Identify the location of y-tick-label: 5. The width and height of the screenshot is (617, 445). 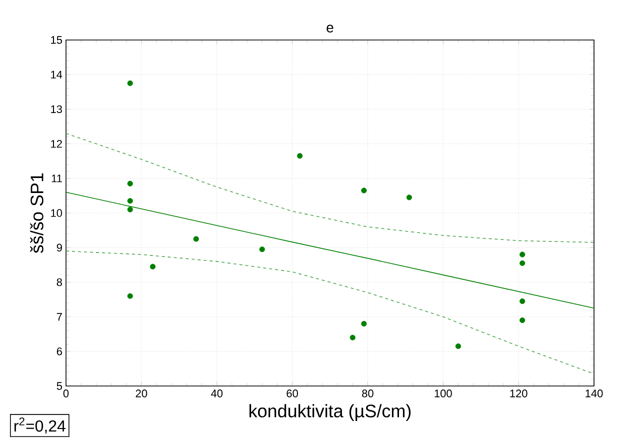
(59, 386).